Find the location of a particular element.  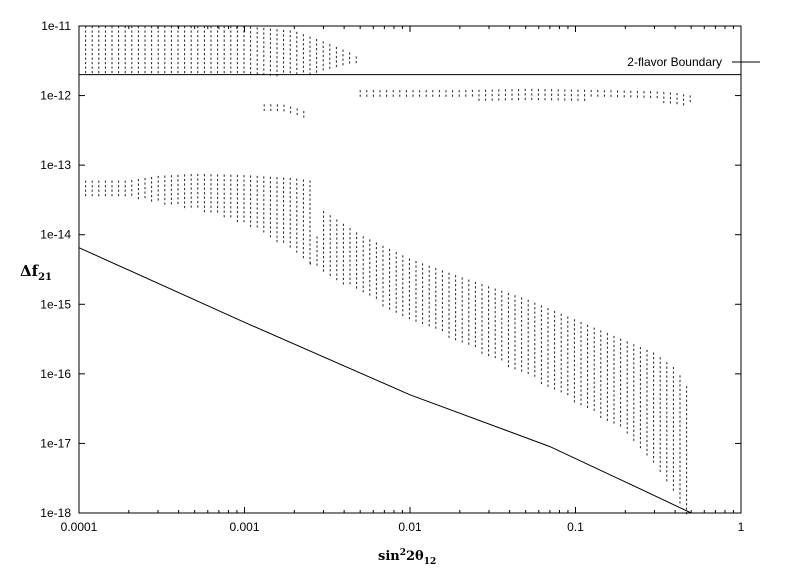

legend-label: 2-flavor Boundary is located at coordinates (674, 62).